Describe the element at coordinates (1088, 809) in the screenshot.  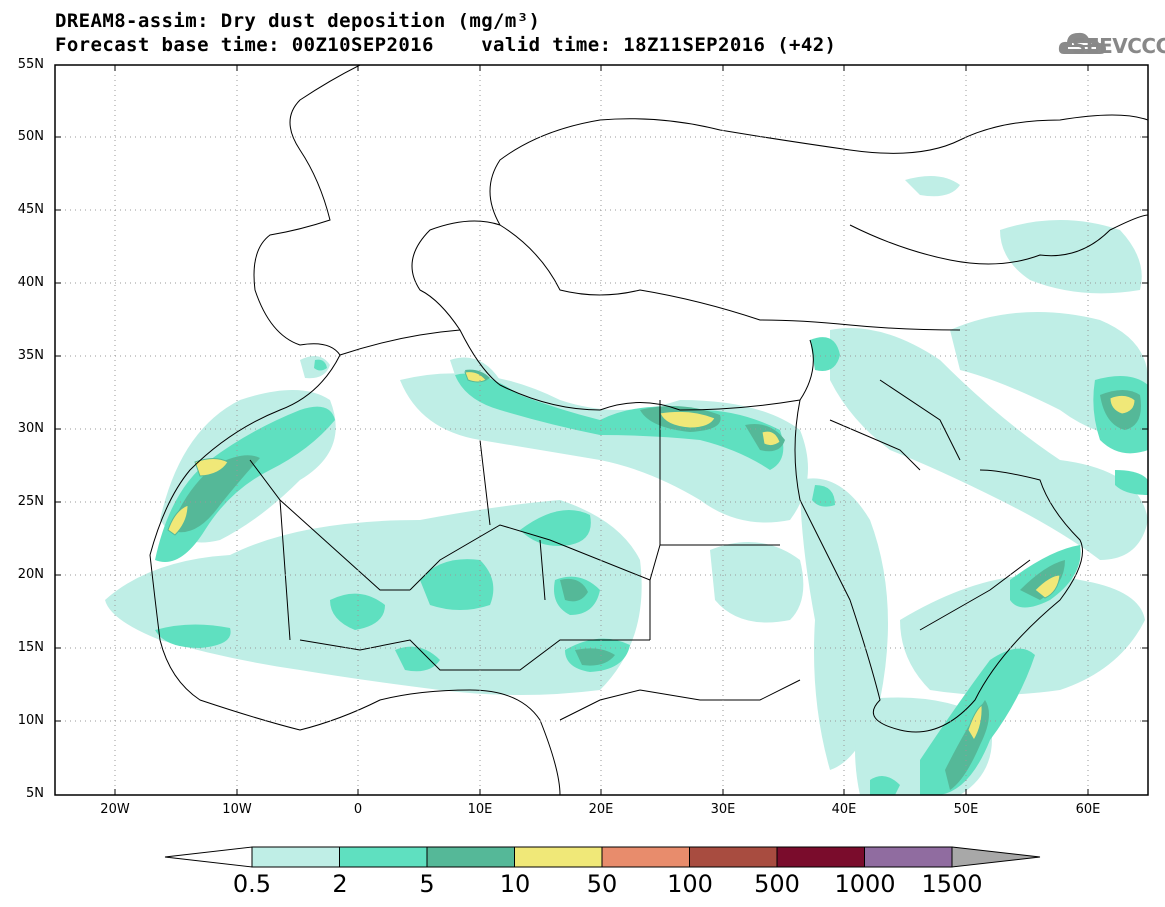
I see `lon-tick-label: 60E` at that location.